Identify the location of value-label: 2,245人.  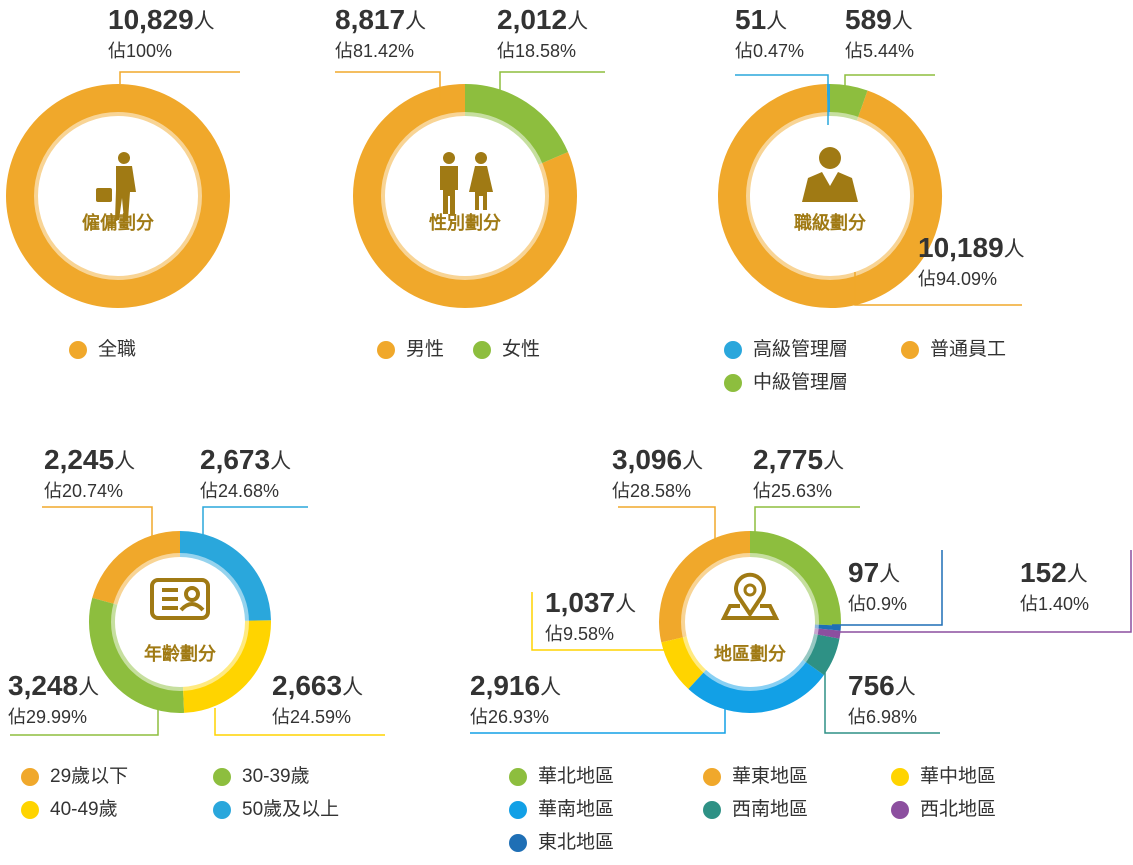
(89, 459).